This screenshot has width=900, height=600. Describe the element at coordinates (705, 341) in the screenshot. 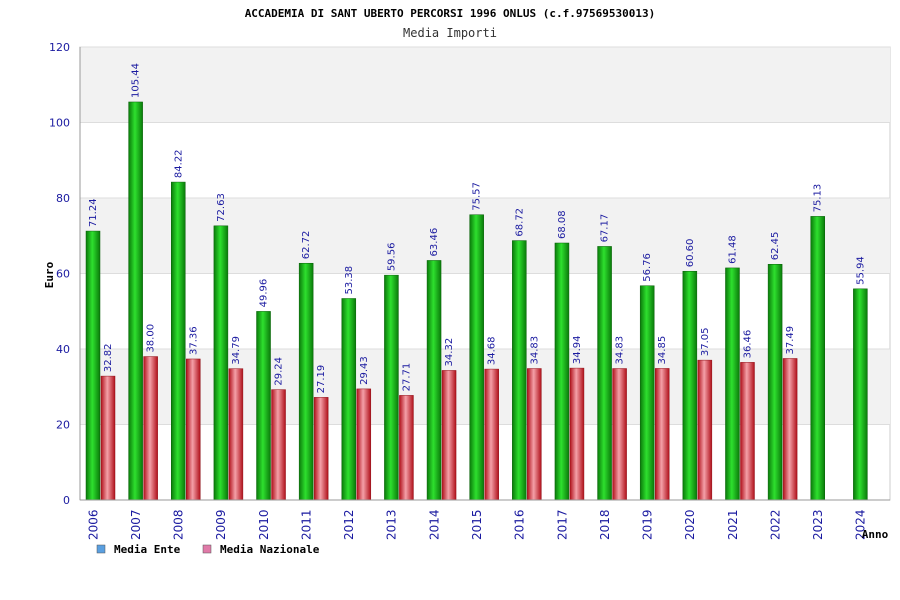

I see `data-label: 37.05` at that location.